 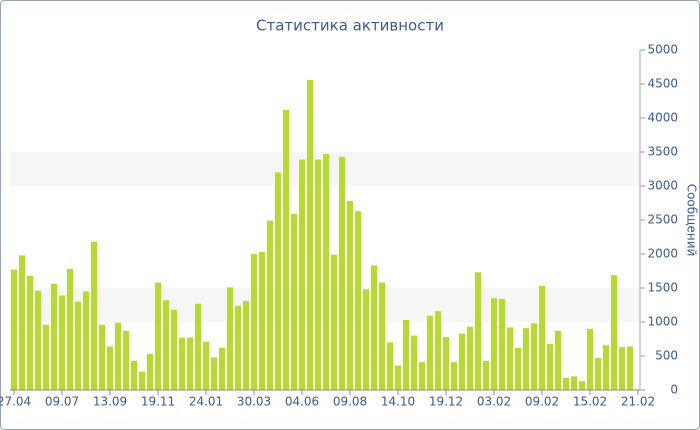 I want to click on x-tick-label: 09.08, so click(x=350, y=402).